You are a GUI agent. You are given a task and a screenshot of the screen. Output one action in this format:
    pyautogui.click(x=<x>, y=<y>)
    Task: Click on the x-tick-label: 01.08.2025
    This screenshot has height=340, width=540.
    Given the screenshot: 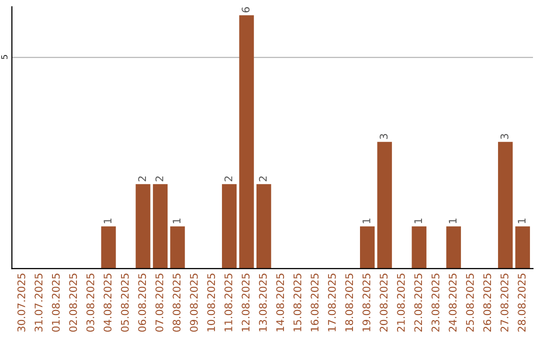 What is the action you would take?
    pyautogui.click(x=56, y=303)
    